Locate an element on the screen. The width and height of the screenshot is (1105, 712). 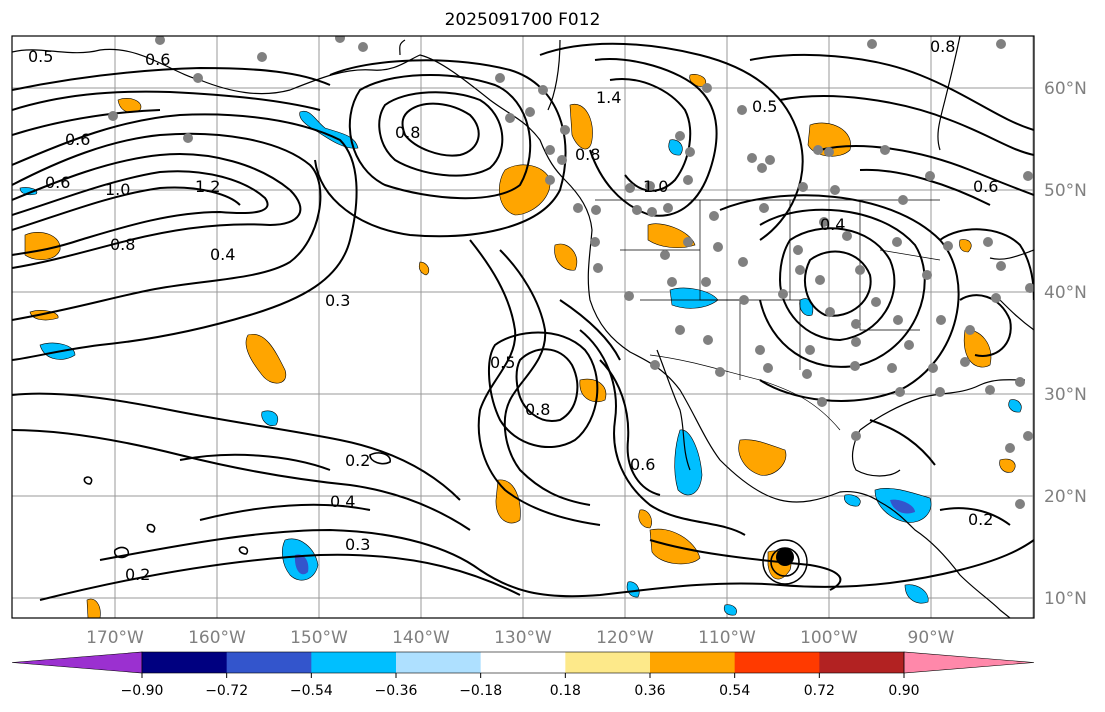
colorbar-under-triangle is located at coordinates (77, 662).